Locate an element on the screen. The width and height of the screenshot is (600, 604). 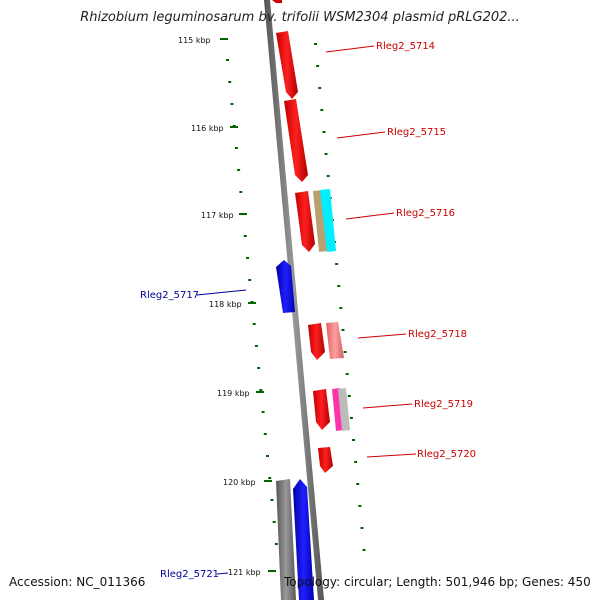
label-rleg2-5715: Rleg2_5715 is located at coordinates (416, 132).